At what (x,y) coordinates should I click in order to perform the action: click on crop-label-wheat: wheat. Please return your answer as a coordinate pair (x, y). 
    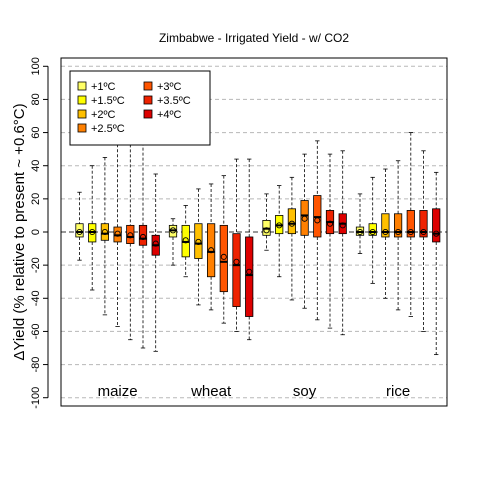
    Looking at the image, I should click on (211, 391).